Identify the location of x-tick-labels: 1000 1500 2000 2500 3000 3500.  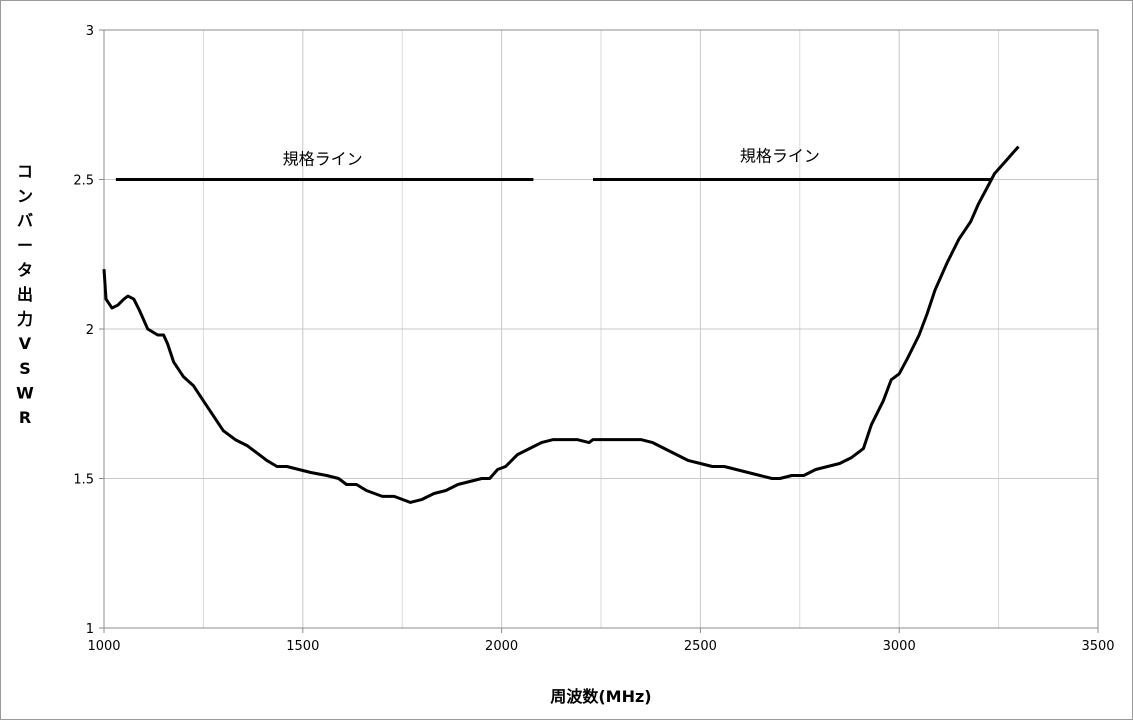
(600, 646).